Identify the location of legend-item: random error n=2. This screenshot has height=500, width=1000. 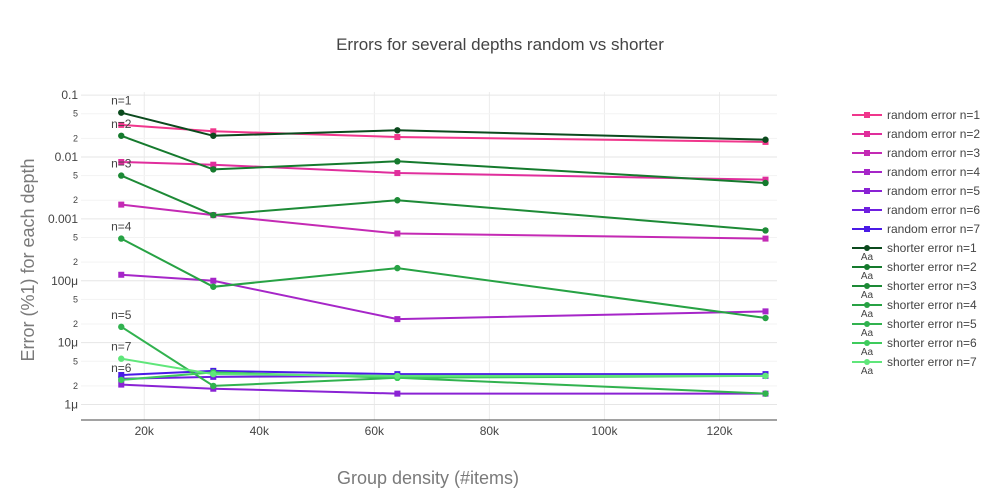
(916, 134).